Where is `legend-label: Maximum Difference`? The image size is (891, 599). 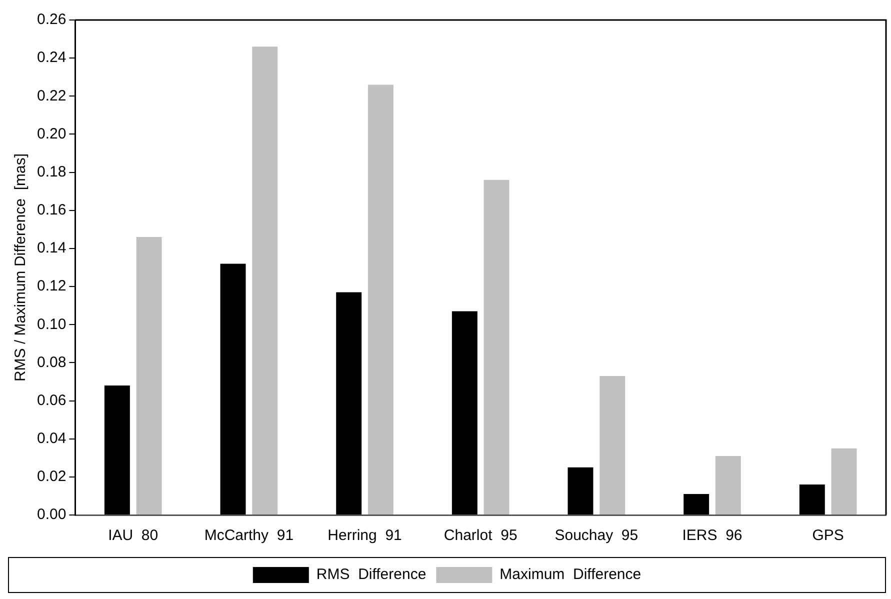 legend-label: Maximum Difference is located at coordinates (571, 575).